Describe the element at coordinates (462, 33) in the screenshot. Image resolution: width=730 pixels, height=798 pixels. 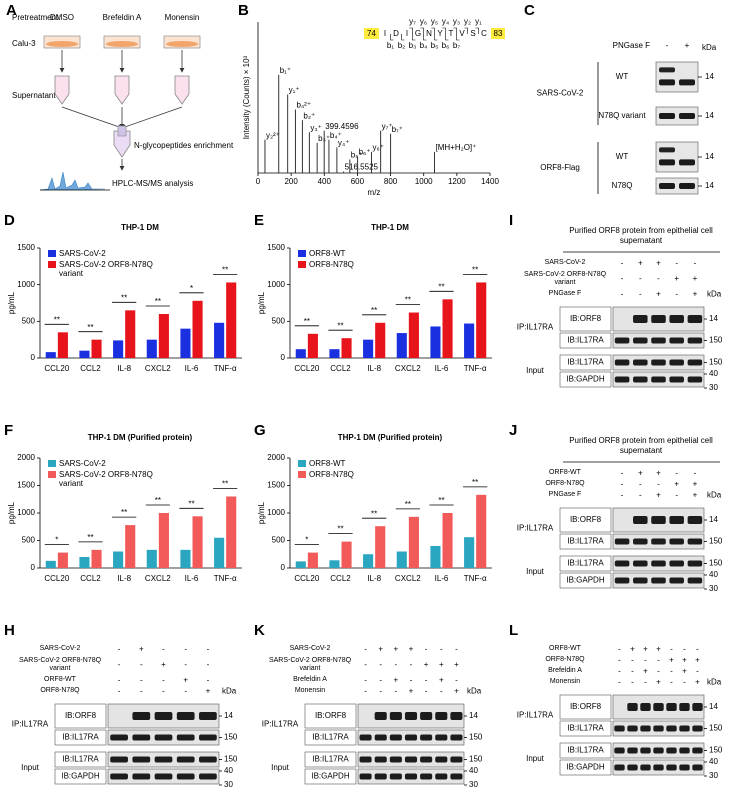
I see `residue: V` at that location.